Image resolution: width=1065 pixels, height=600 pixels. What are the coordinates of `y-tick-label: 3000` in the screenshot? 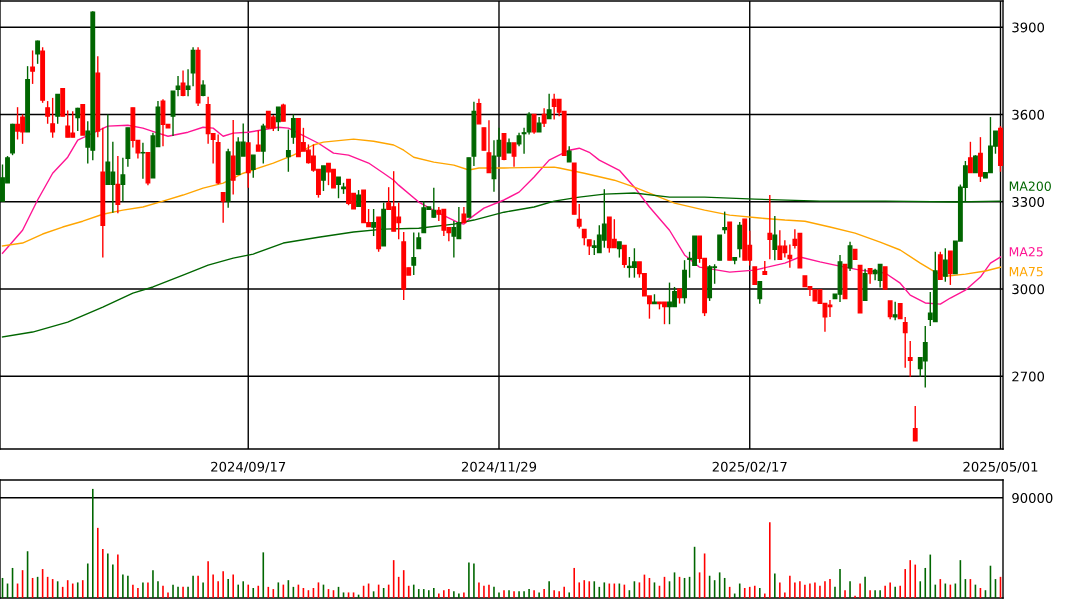 It's located at (1028, 289).